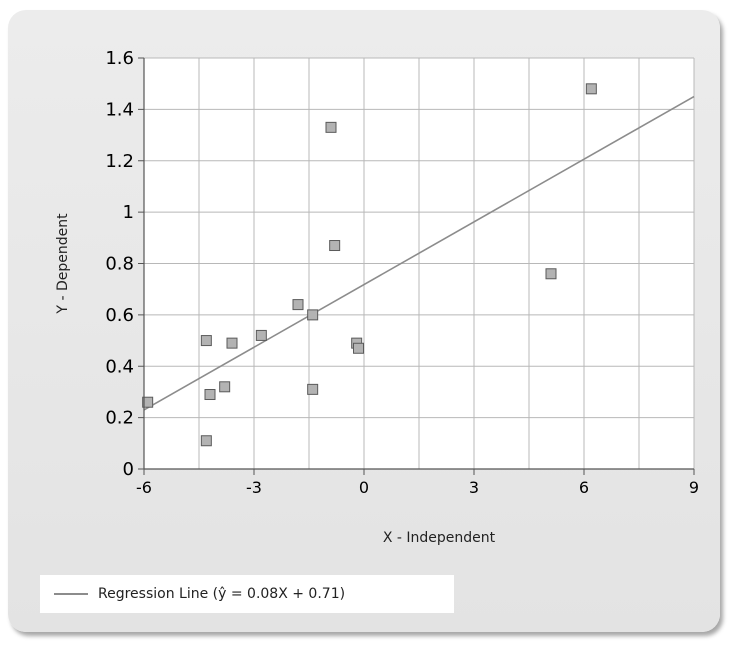  What do you see at coordinates (128, 212) in the screenshot?
I see `y-tick-label: 1` at bounding box center [128, 212].